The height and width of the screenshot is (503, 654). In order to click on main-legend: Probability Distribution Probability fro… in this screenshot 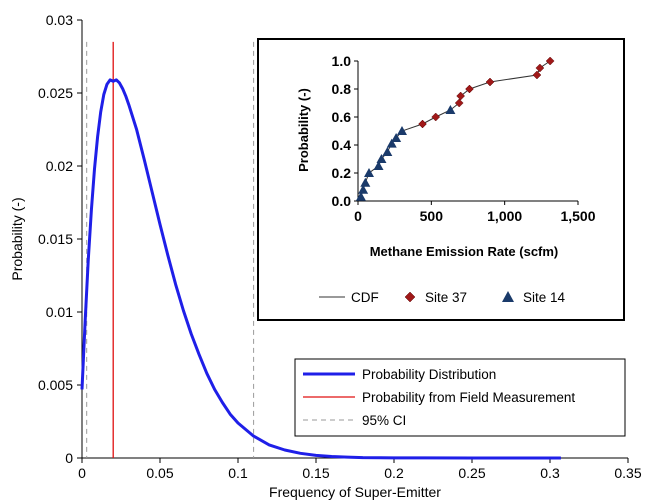, I will do `click(460, 397)`.